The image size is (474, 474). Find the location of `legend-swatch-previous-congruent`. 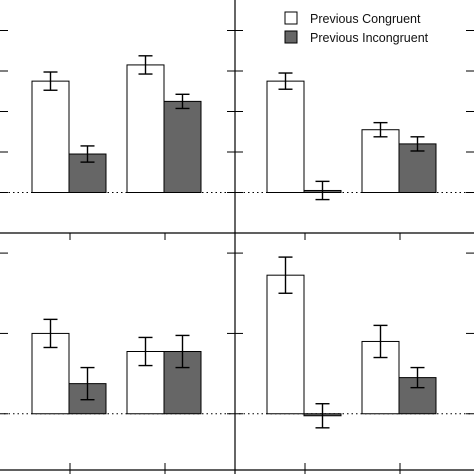

legend-swatch-previous-congruent is located at coordinates (291, 18).